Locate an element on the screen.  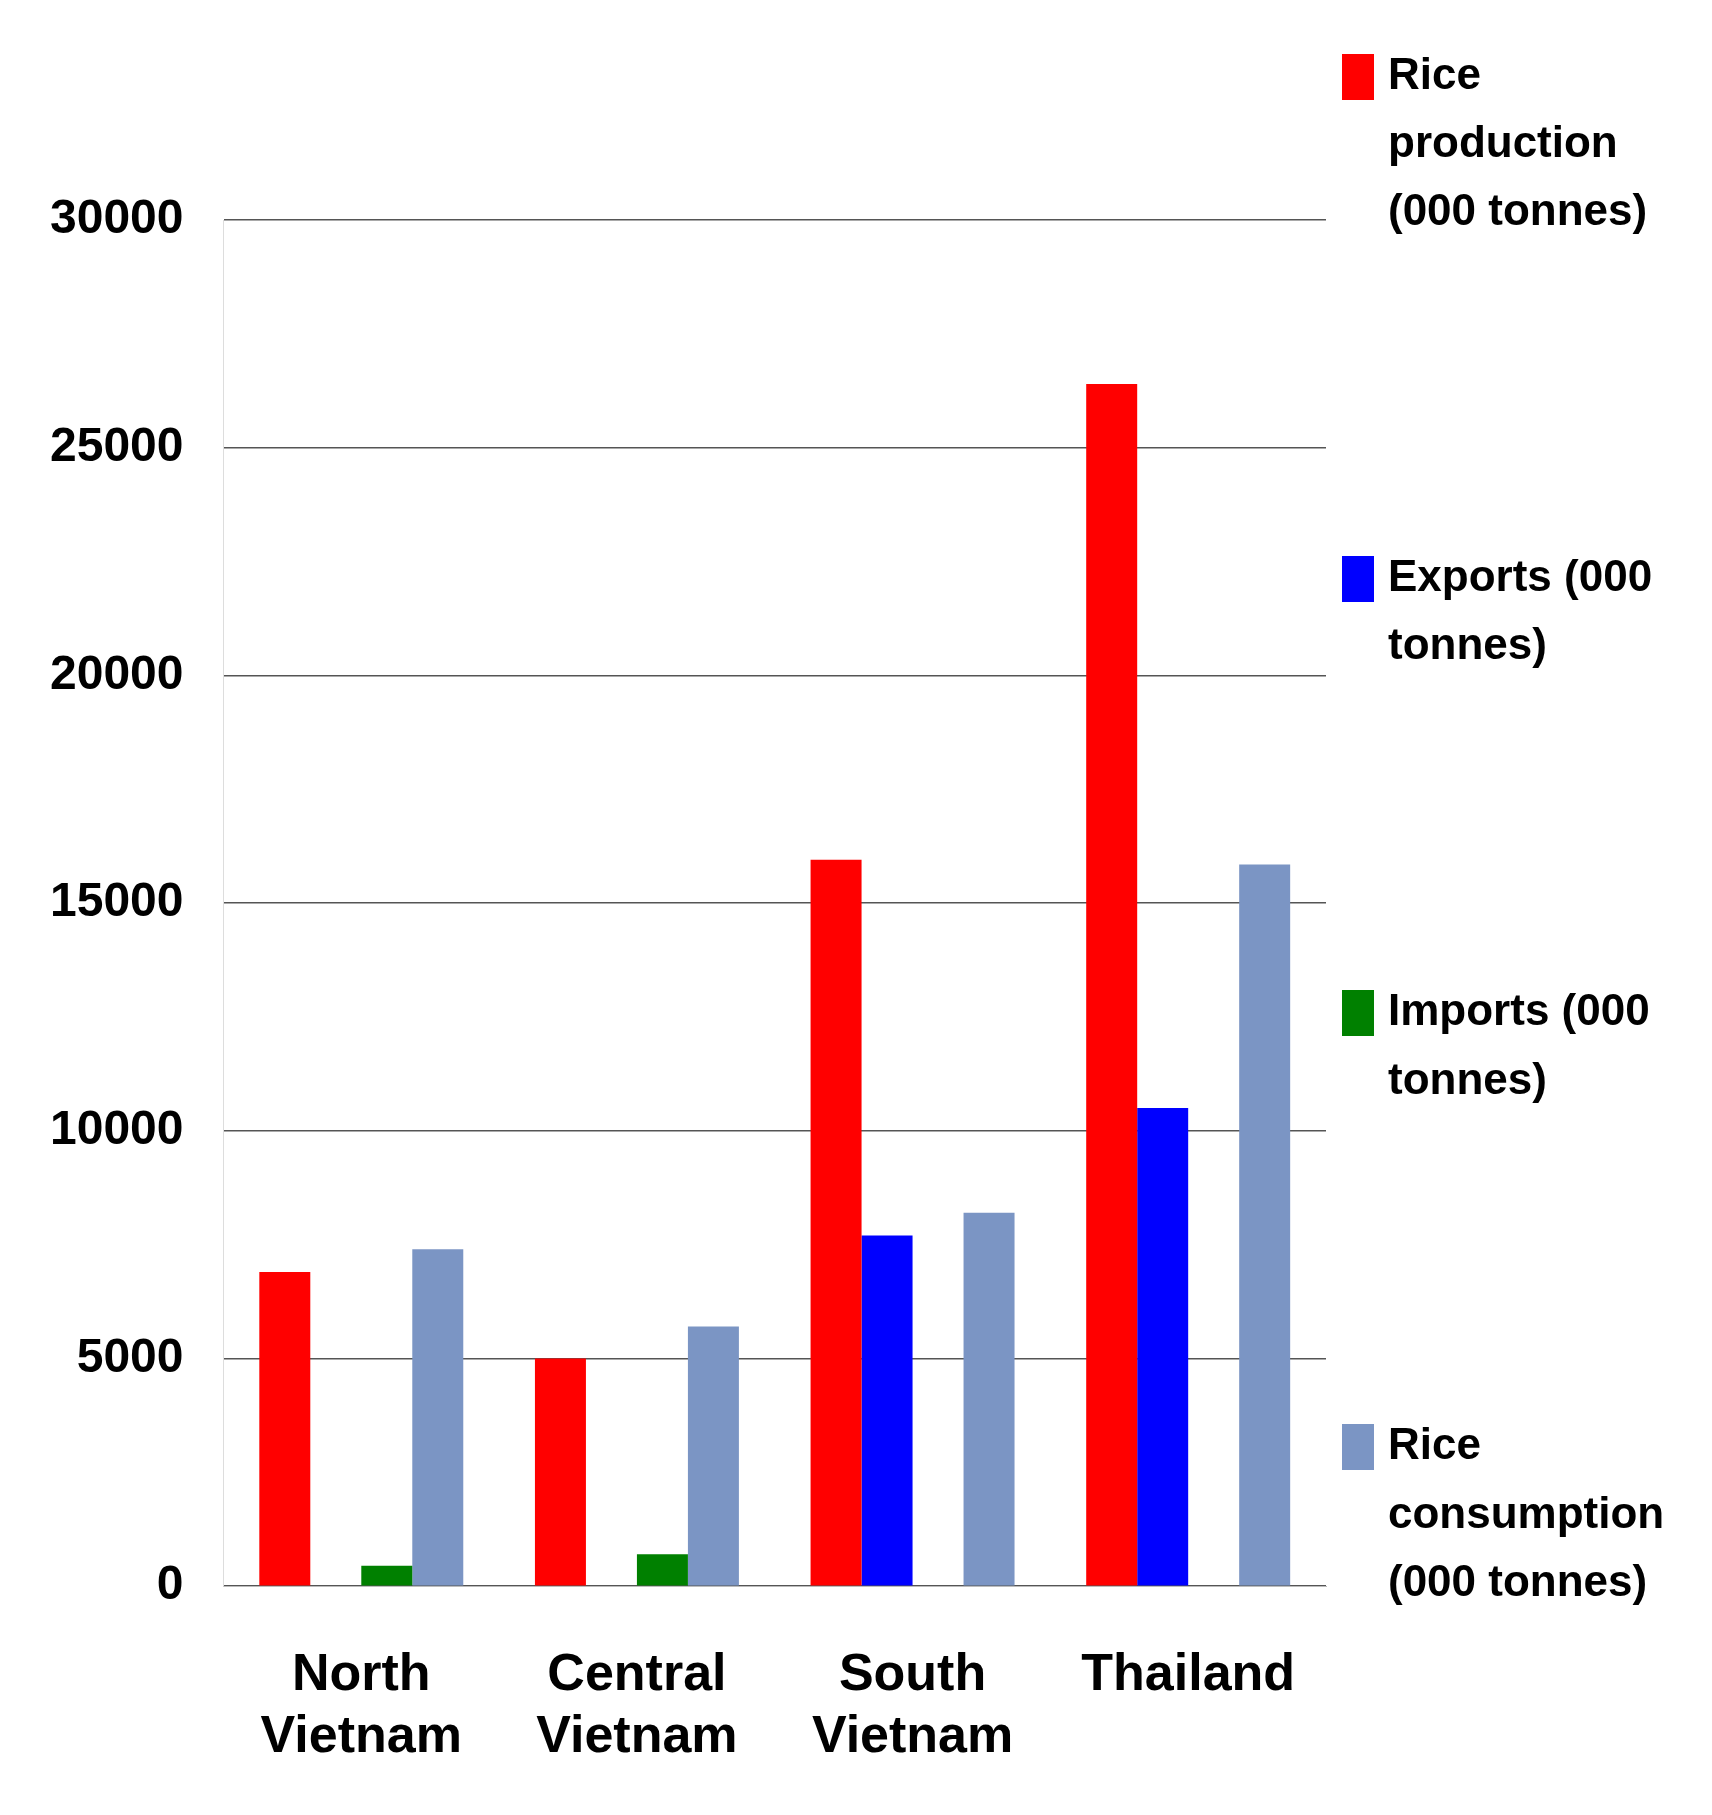
legend-label: Exports (000 tonnes) is located at coordinates (1521, 610).